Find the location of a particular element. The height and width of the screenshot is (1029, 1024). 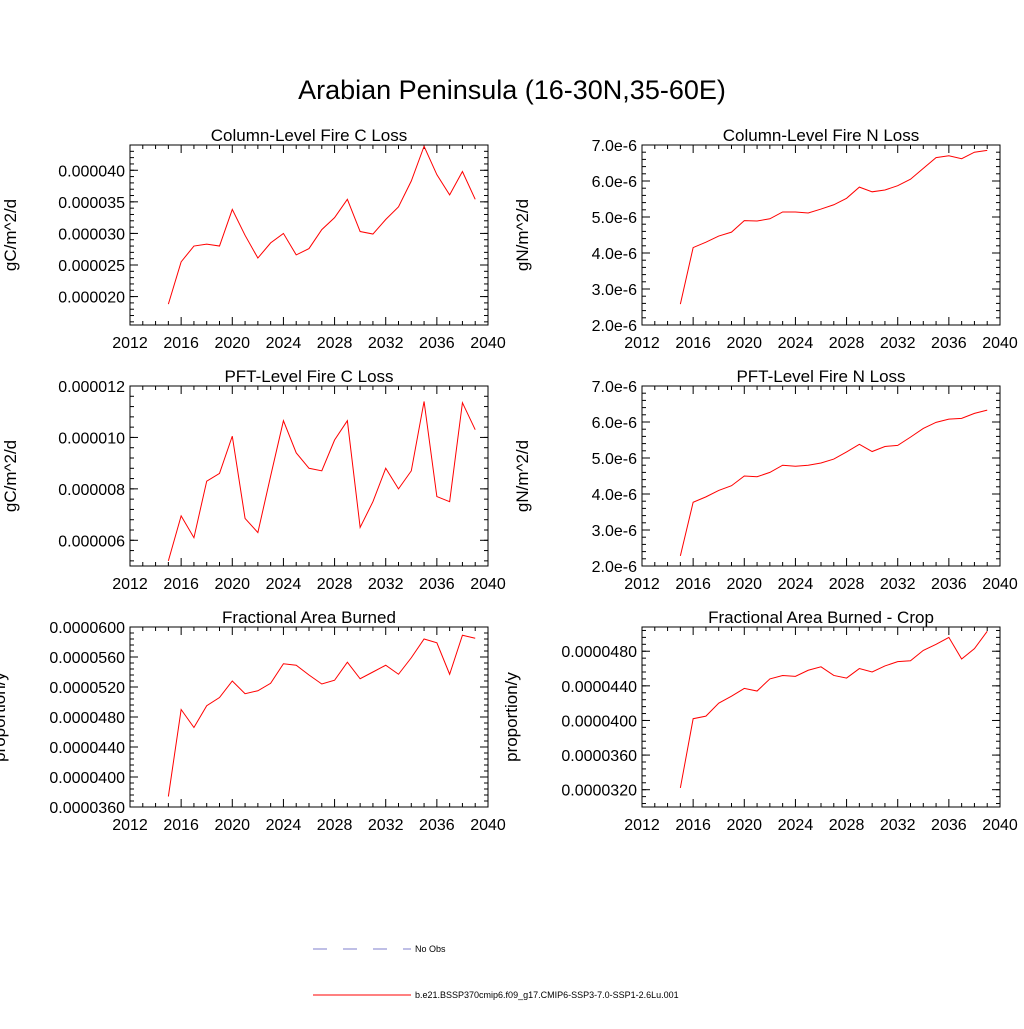

y-tick-label: 0.0000520 is located at coordinates (87, 688).